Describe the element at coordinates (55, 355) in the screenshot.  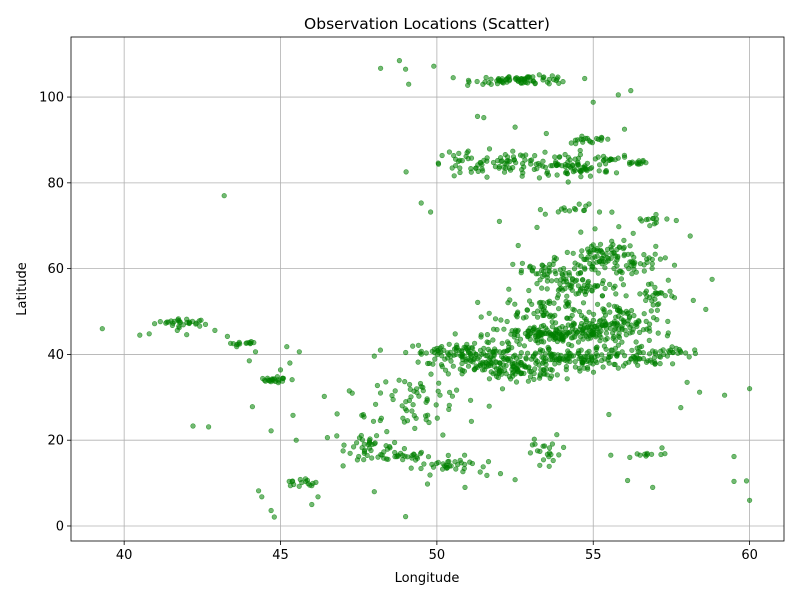
I see `y-tick-label: 40` at that location.